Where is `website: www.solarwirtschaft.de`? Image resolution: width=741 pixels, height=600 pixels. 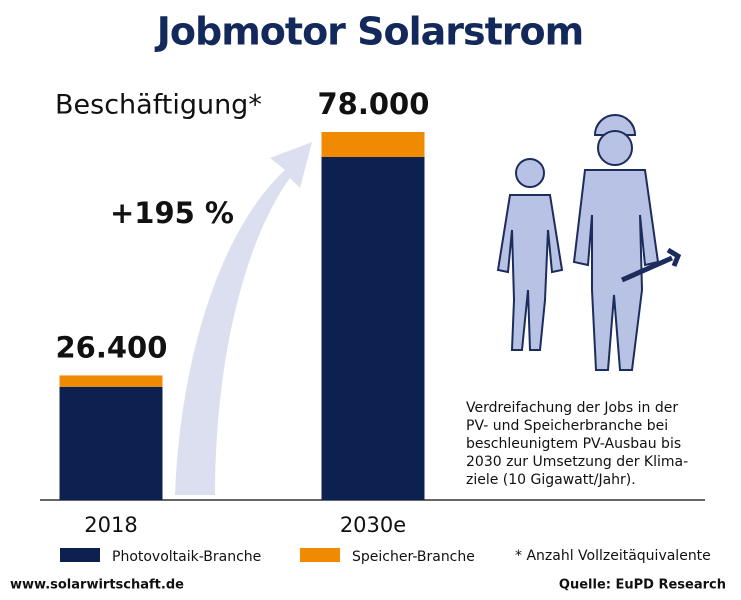 website: www.solarwirtschaft.de is located at coordinates (97, 585).